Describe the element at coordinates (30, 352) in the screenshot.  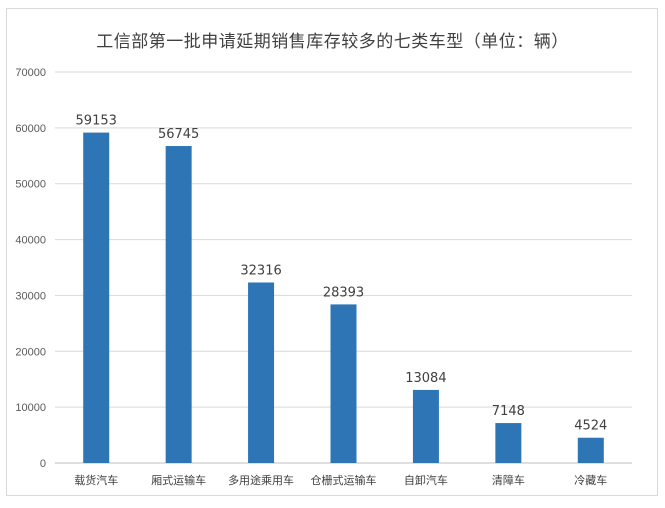
I see `y-tick-label: 20000` at that location.